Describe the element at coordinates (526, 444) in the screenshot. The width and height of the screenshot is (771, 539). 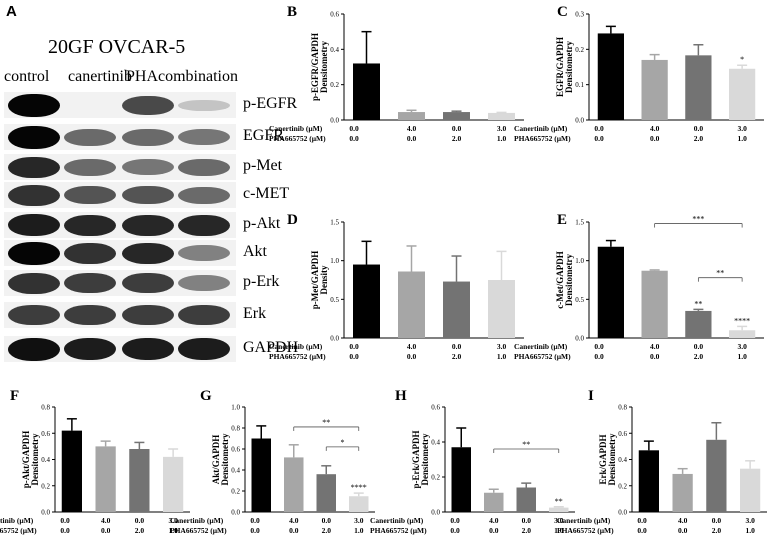
I see `bracket-label-h: **` at that location.